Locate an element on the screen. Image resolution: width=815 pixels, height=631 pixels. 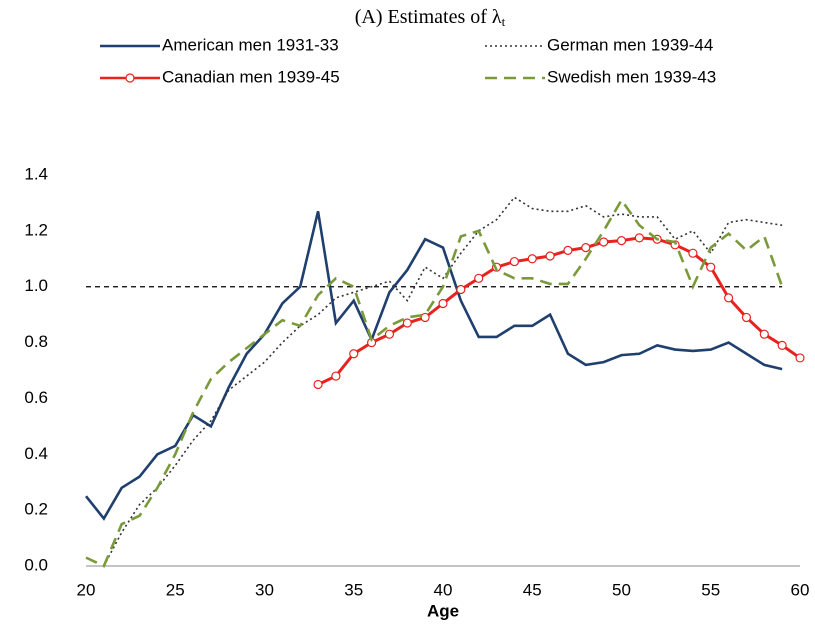
chart-title: (A) Estimates of λt is located at coordinates (430, 17).